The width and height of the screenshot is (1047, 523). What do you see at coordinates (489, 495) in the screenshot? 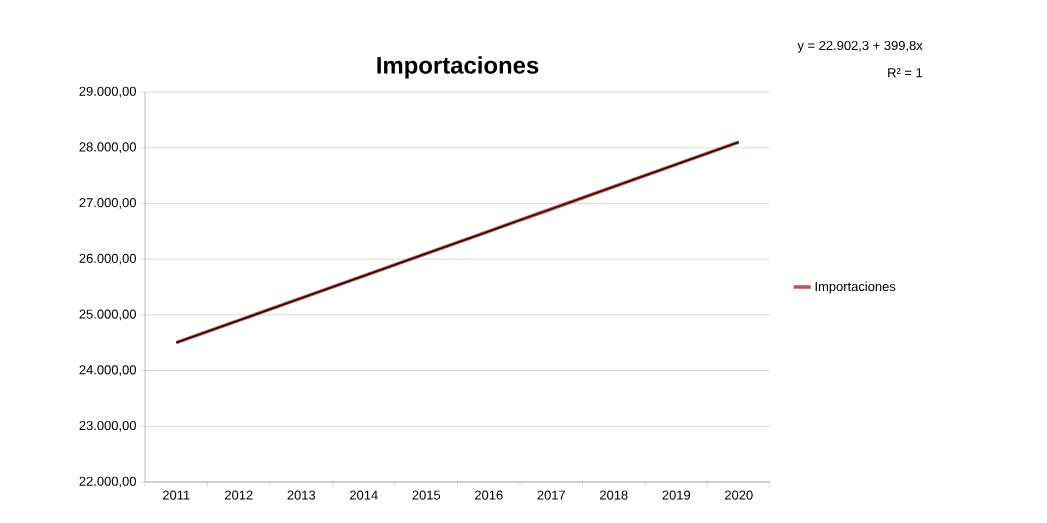
I see `x-tick-label: 2016` at bounding box center [489, 495].